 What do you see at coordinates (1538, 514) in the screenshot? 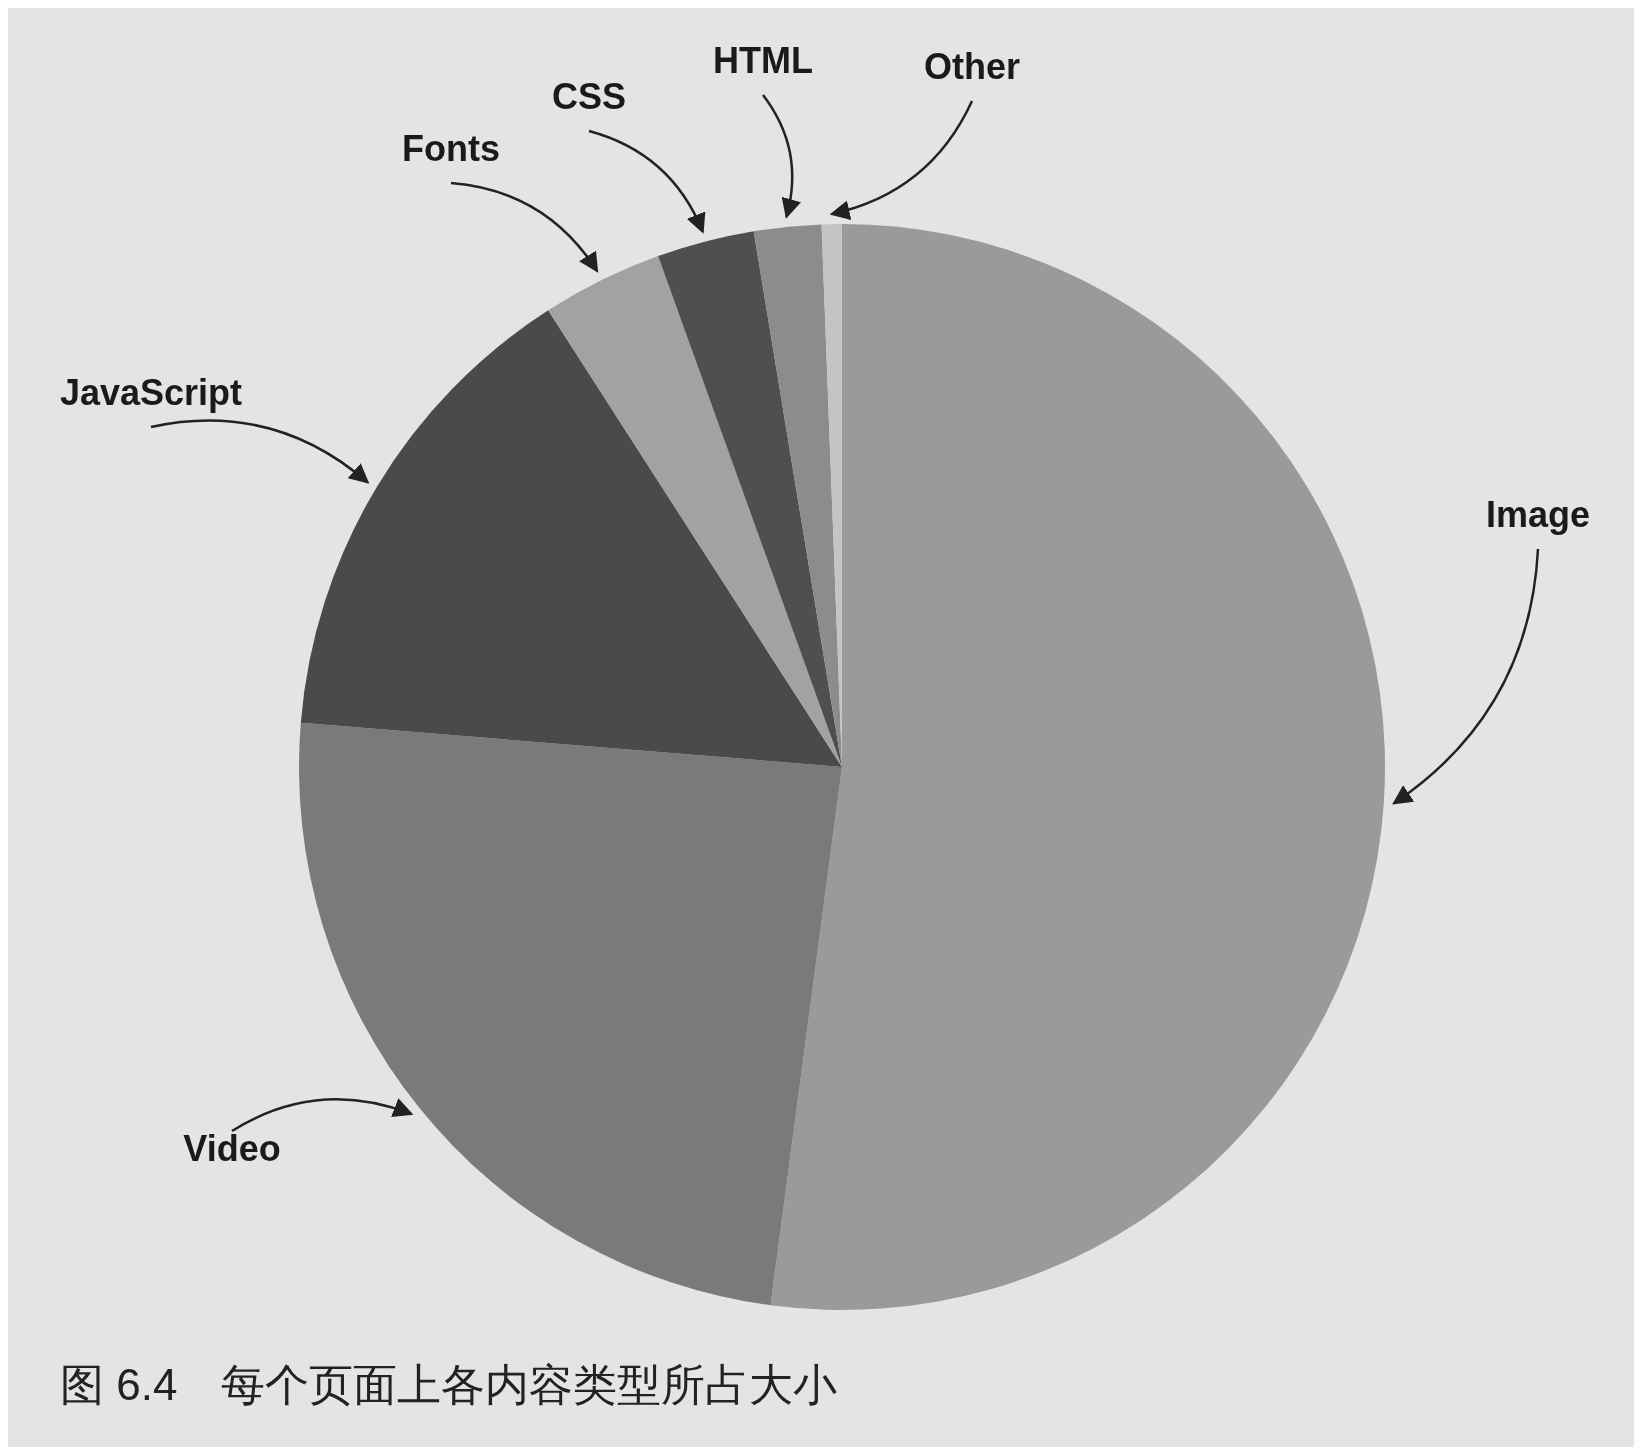
I see `slice-label: Image` at bounding box center [1538, 514].